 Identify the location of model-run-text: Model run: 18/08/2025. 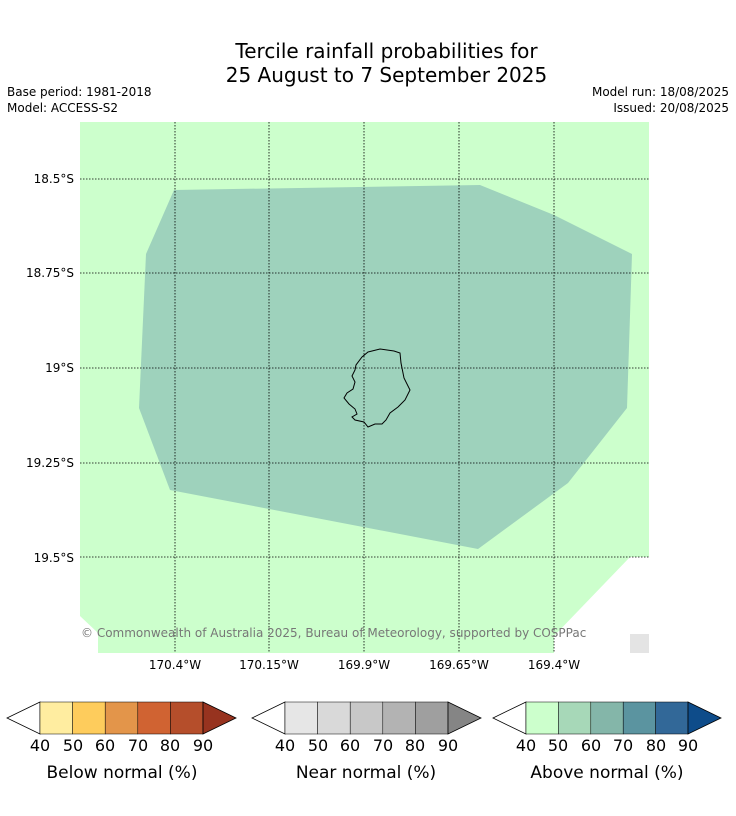
(660, 92).